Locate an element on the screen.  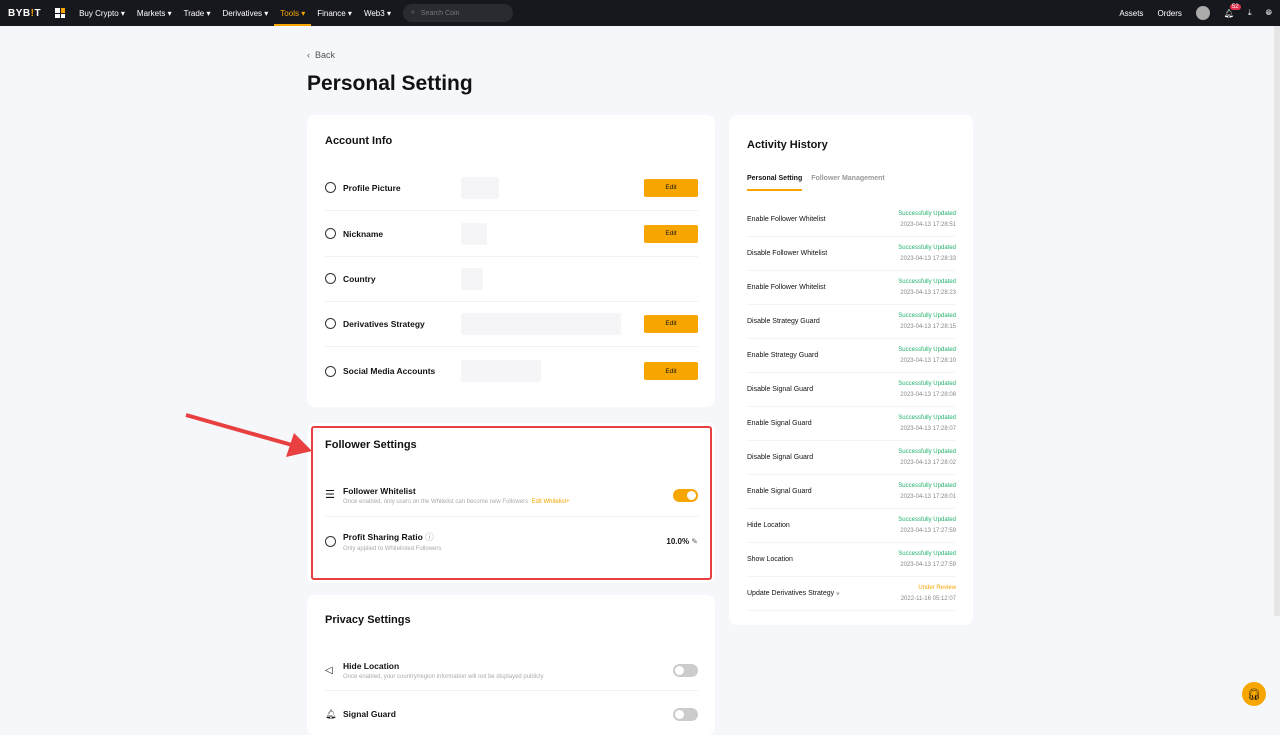
download-icon: ⤓ is located at coordinates (1250, 12).